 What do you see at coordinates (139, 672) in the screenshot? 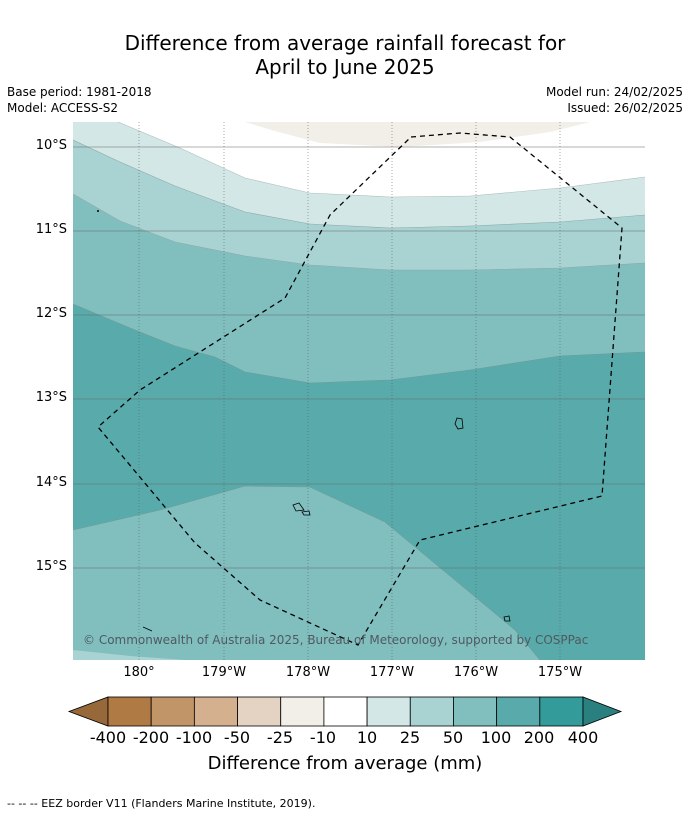
I see `lon-label-180: 180°` at bounding box center [139, 672].